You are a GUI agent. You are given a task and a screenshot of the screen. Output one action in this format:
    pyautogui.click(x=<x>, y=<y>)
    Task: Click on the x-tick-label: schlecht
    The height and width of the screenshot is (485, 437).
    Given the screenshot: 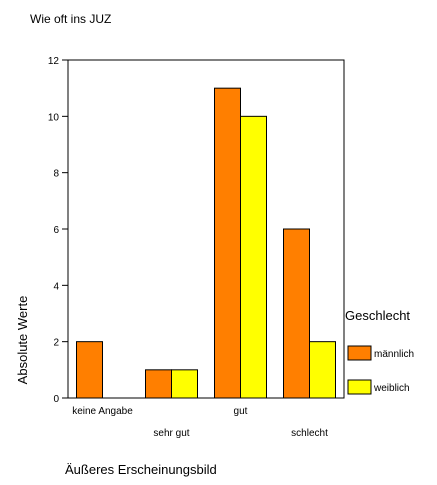 What is the action you would take?
    pyautogui.click(x=309, y=433)
    